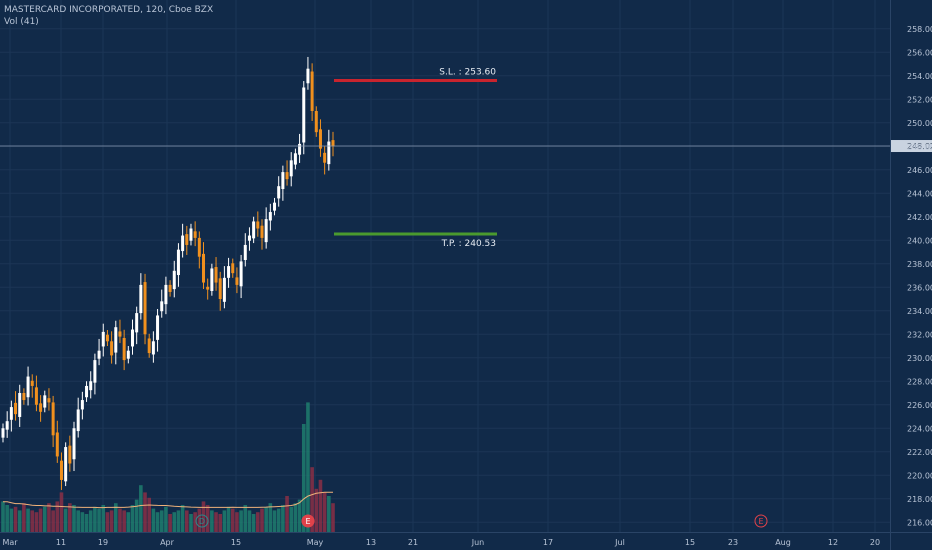  Describe the element at coordinates (733, 542) in the screenshot. I see `x-tick-label: 23` at that location.